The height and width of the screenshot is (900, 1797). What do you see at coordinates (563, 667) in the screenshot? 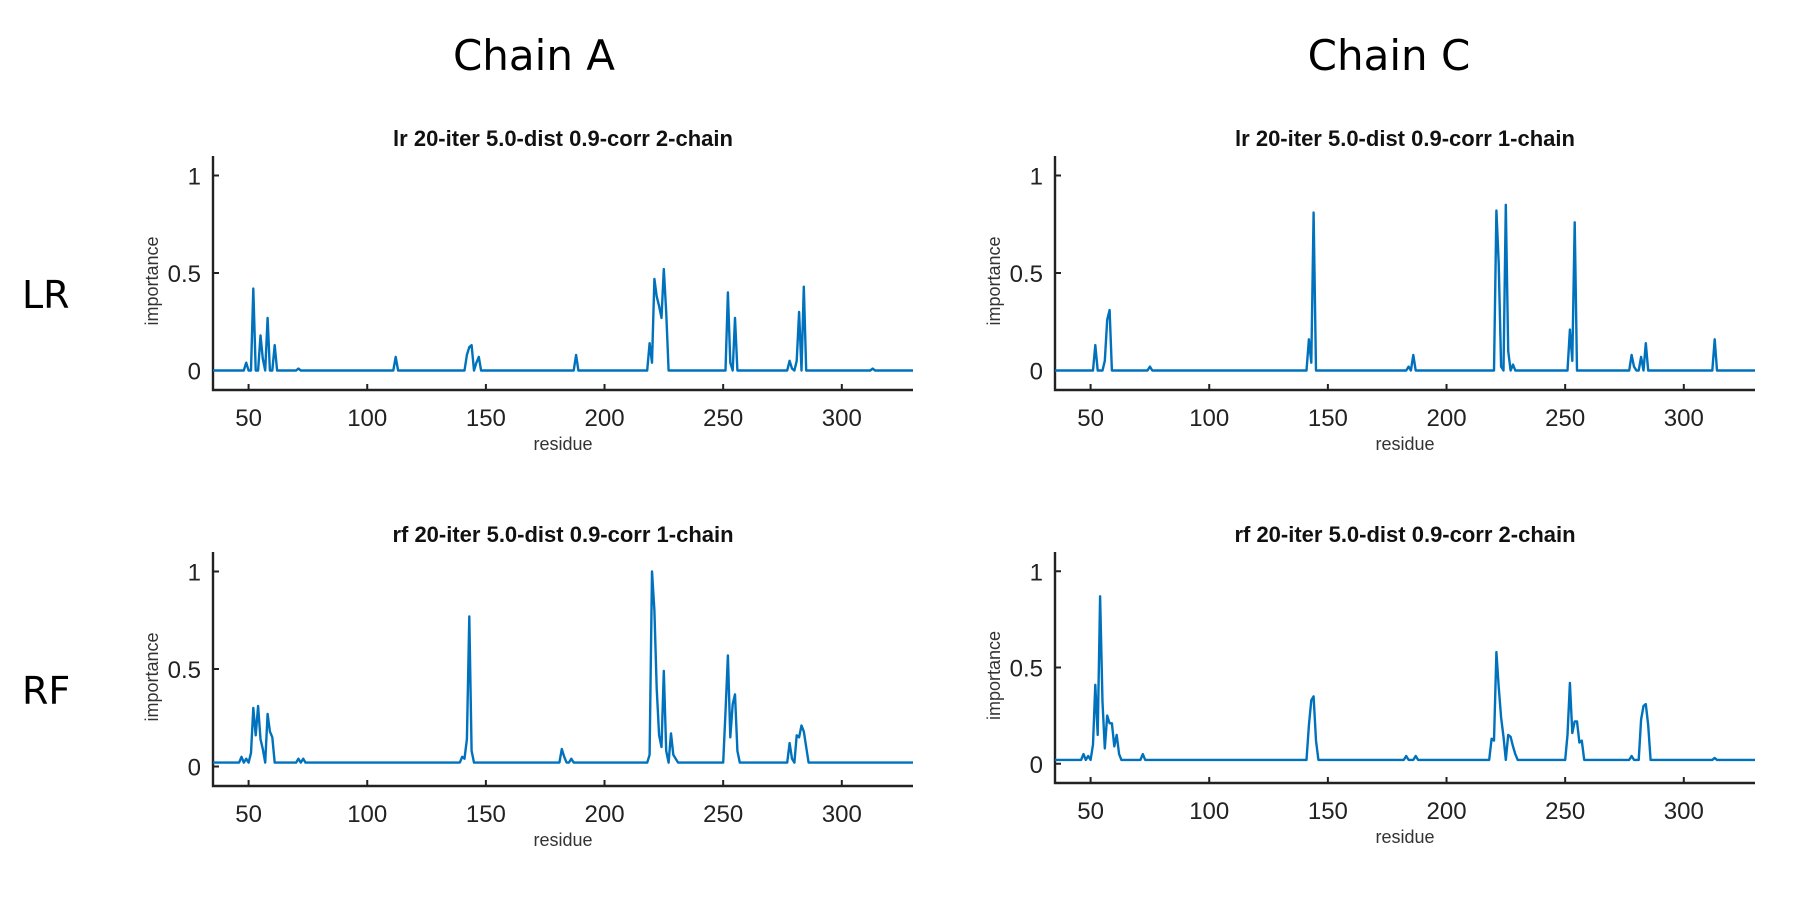
I see `series-line-rf-chain-a` at bounding box center [563, 667].